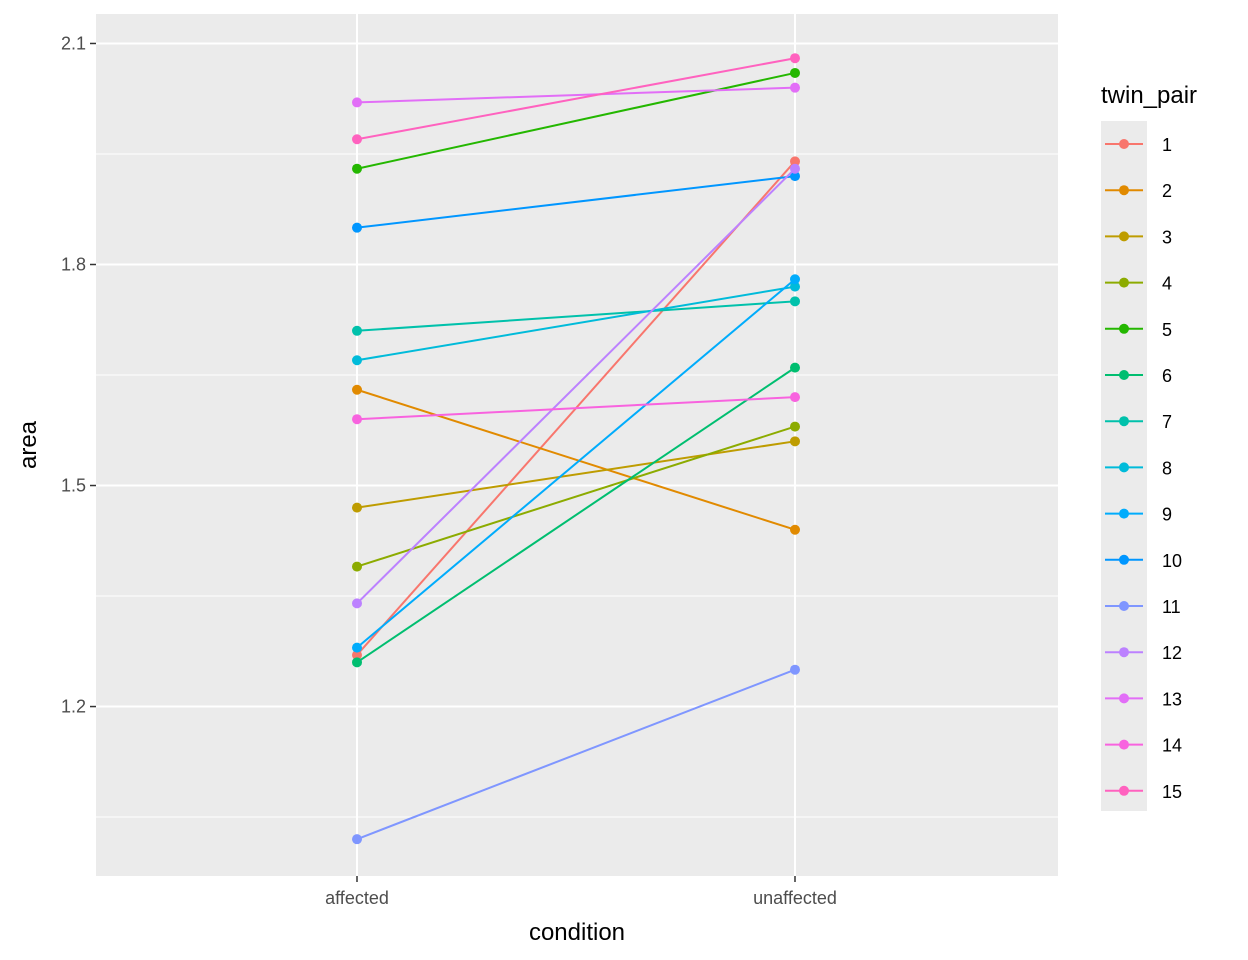 Image resolution: width=1248 pixels, height=960 pixels. What do you see at coordinates (1138, 468) in the screenshot?
I see `legend-item: 8` at bounding box center [1138, 468].